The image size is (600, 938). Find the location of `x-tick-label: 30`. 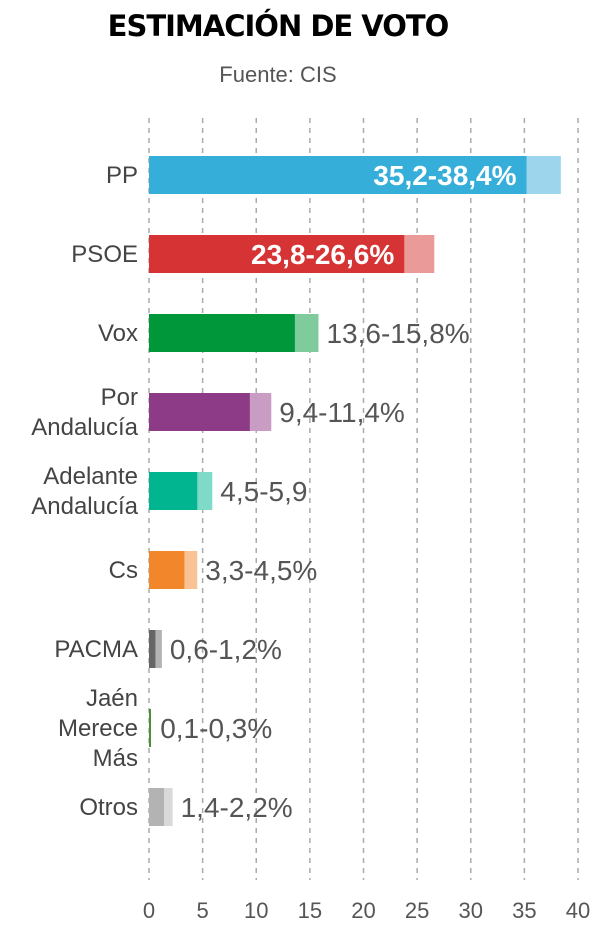

x-tick-label: 30 is located at coordinates (471, 910).